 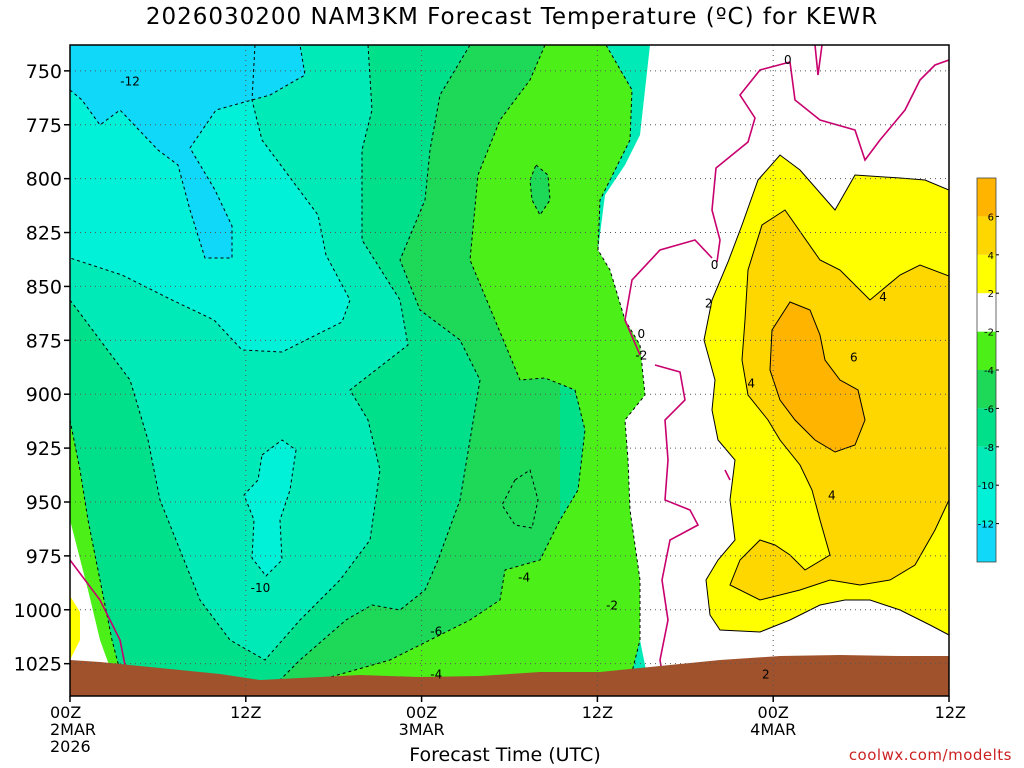 What do you see at coordinates (44, 126) in the screenshot?
I see `y-tick-label: 775` at bounding box center [44, 126].